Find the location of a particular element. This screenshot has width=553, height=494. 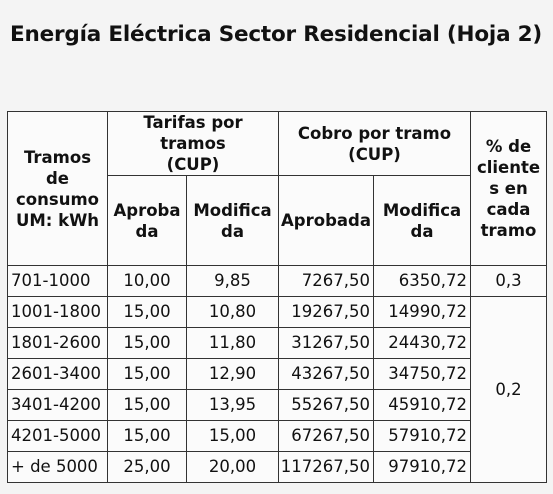

cell-tarifa-modificada: 13,95 is located at coordinates (232, 405).